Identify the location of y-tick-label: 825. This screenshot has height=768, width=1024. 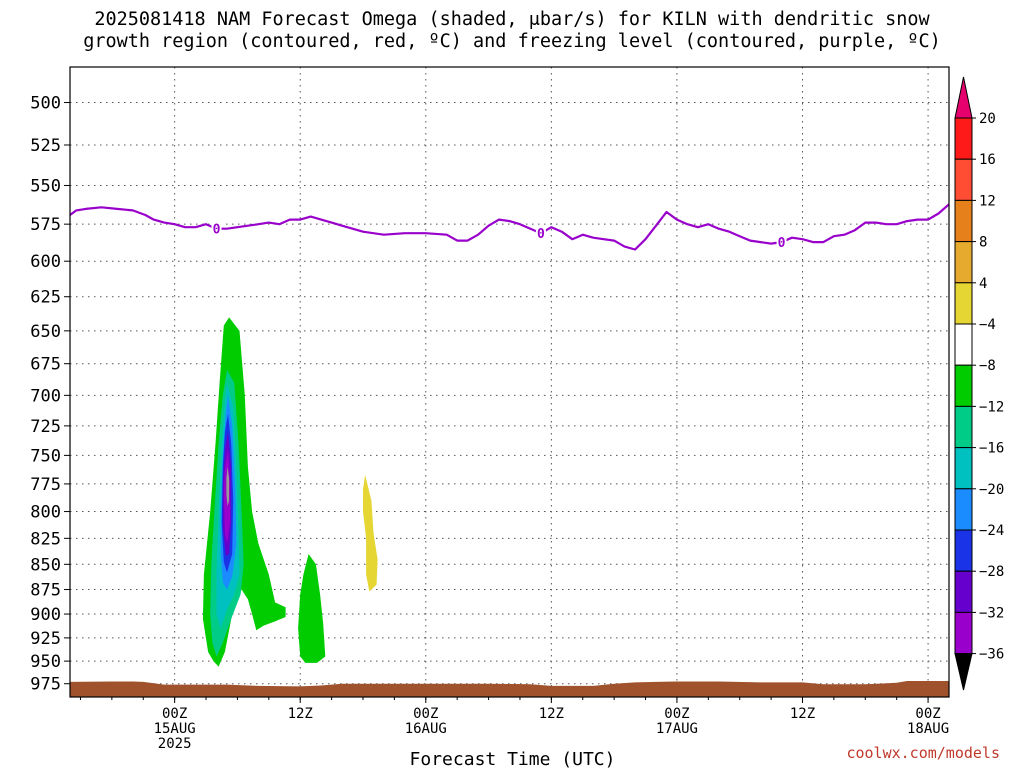
(45, 539).